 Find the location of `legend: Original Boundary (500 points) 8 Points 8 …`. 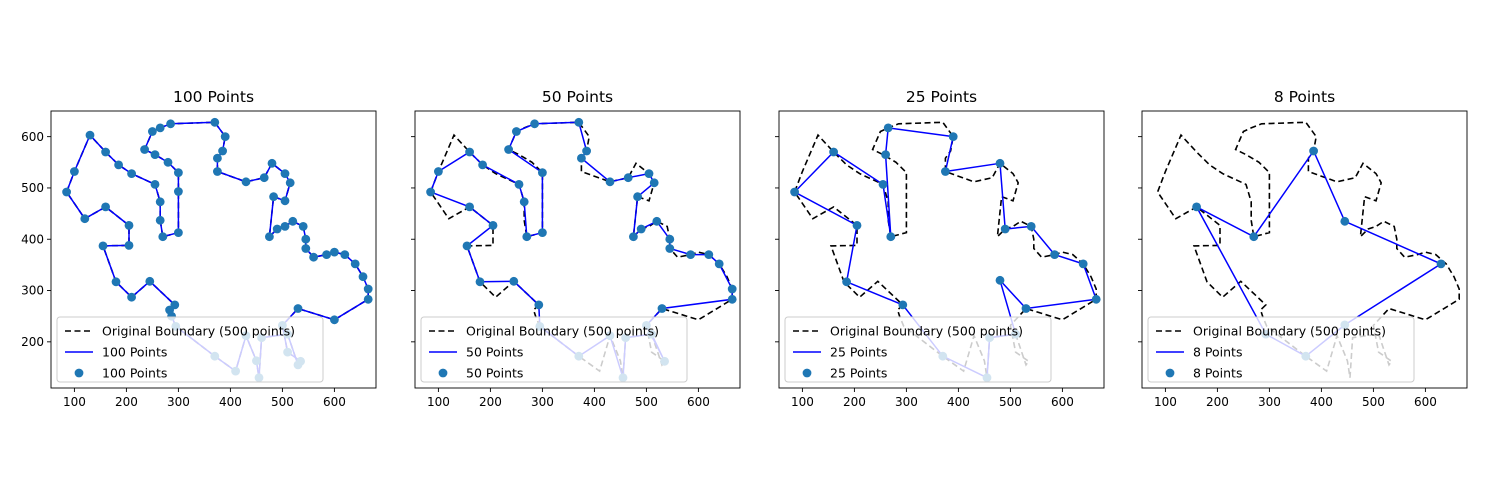

legend: Original Boundary (500 points) 8 Points 8 … is located at coordinates (1281, 349).